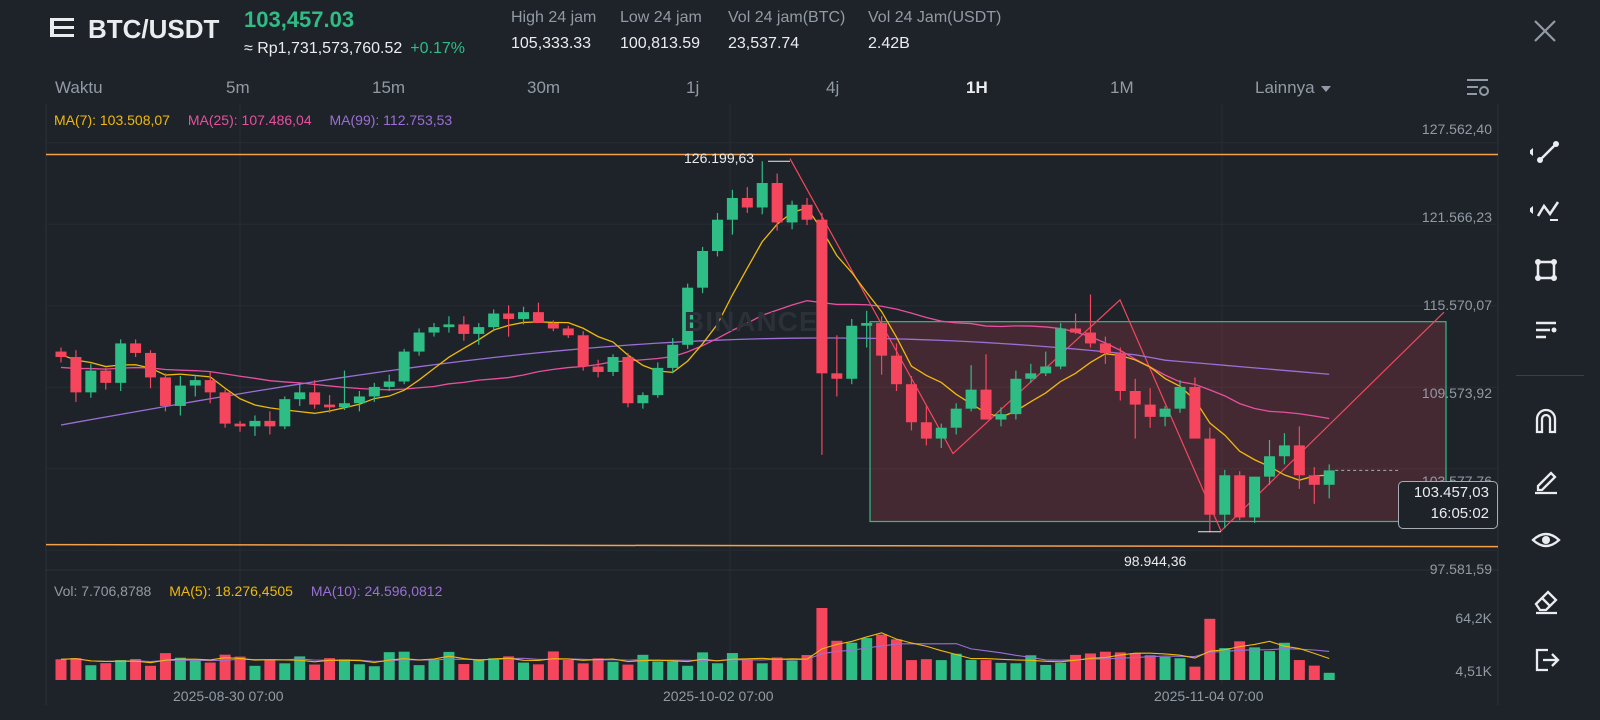 The height and width of the screenshot is (720, 1600). What do you see at coordinates (1546, 600) in the screenshot?
I see `eraser-icon` at bounding box center [1546, 600].